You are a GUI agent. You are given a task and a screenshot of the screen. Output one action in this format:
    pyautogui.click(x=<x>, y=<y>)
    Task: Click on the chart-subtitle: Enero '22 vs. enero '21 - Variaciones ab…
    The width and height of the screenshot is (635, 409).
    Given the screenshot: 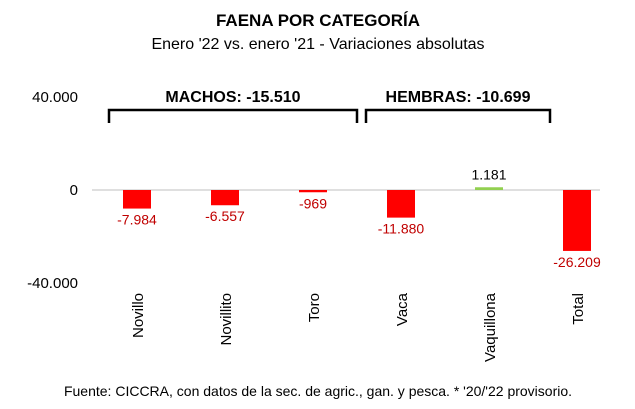 What is the action you would take?
    pyautogui.click(x=317, y=44)
    